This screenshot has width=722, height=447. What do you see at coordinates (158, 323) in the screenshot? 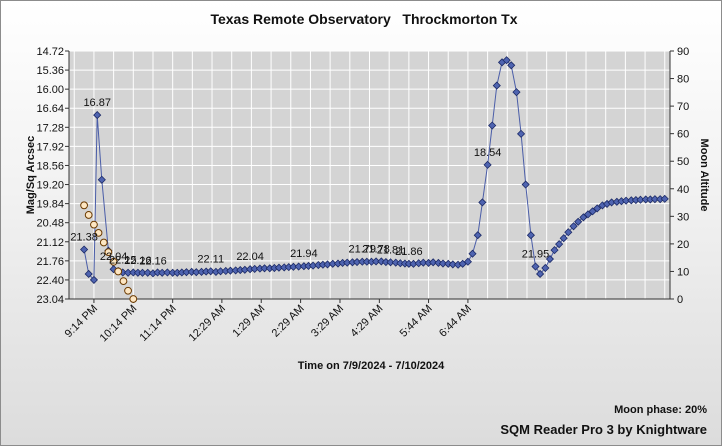
I see `x-tick-label: 11:14 PM` at bounding box center [158, 323].